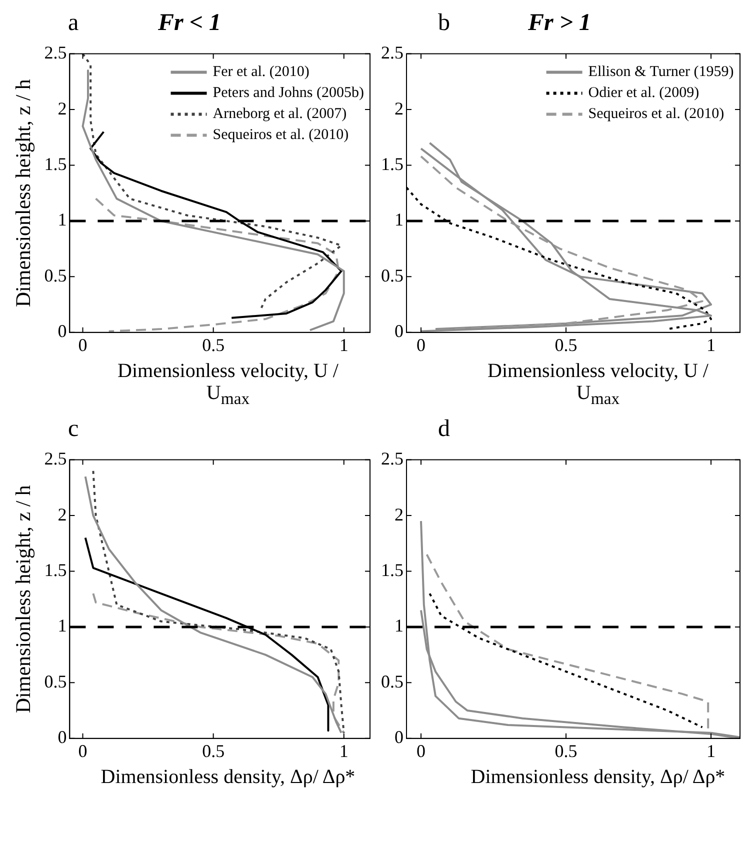  I want to click on chart-title: Fr > 1, so click(560, 23).